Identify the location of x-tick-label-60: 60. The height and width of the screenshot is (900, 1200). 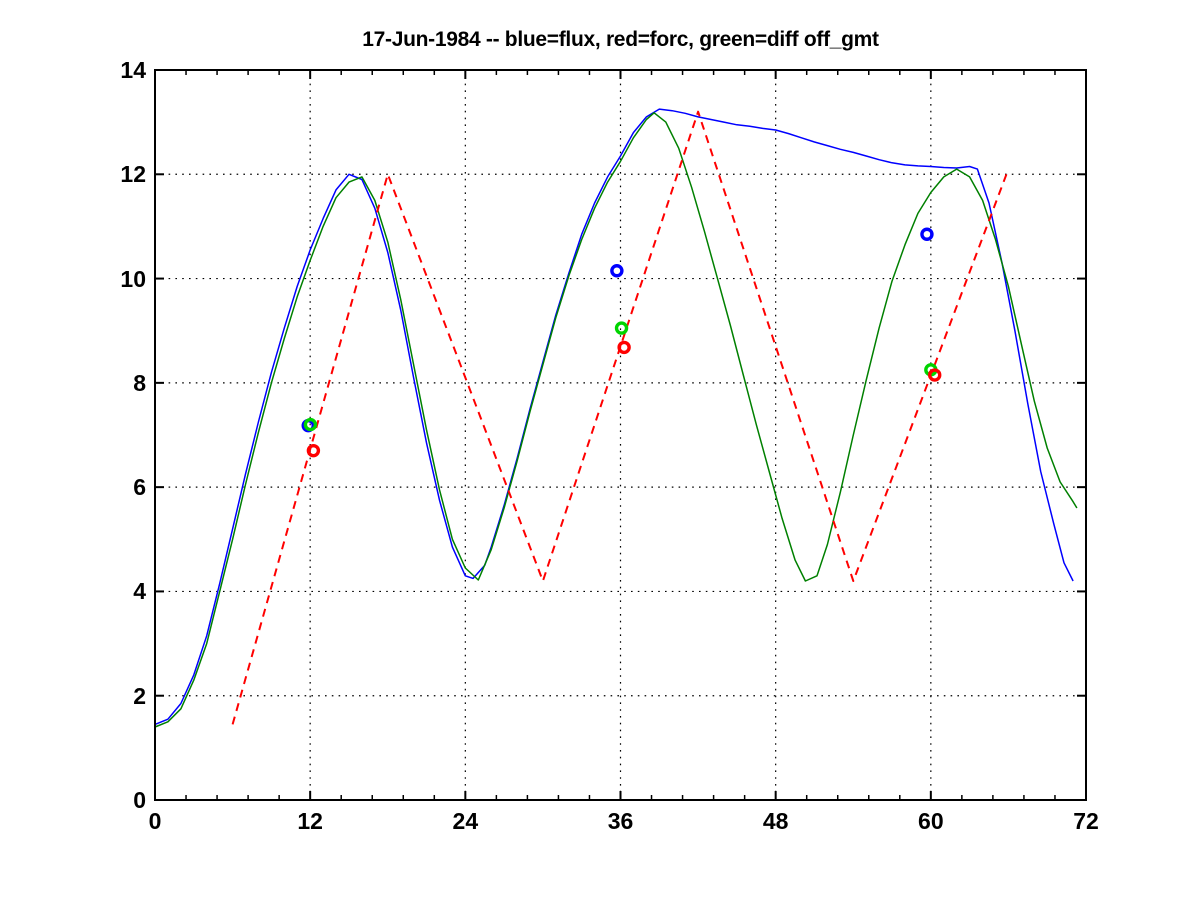
(931, 821).